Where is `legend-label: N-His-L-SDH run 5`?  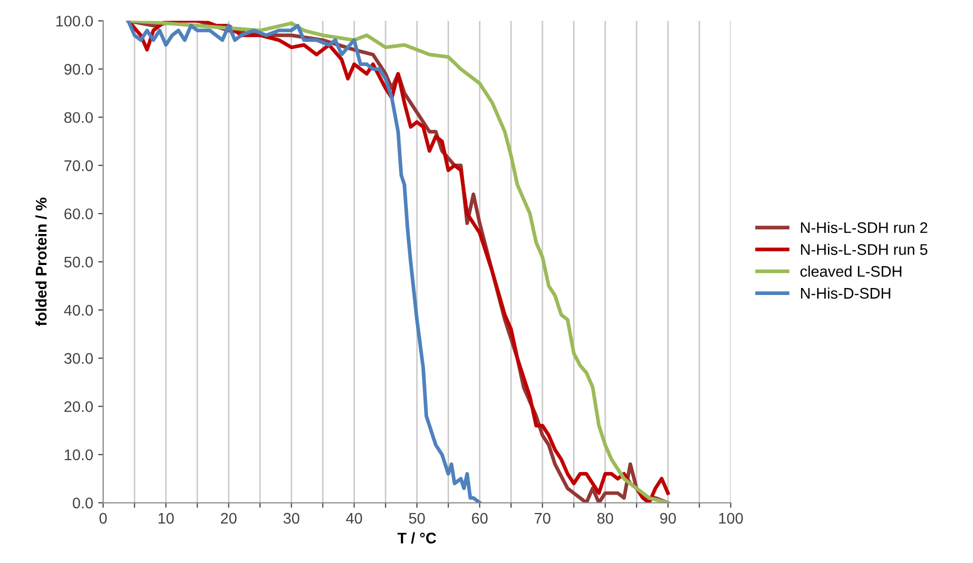
legend-label: N-His-L-SDH run 5 is located at coordinates (864, 249).